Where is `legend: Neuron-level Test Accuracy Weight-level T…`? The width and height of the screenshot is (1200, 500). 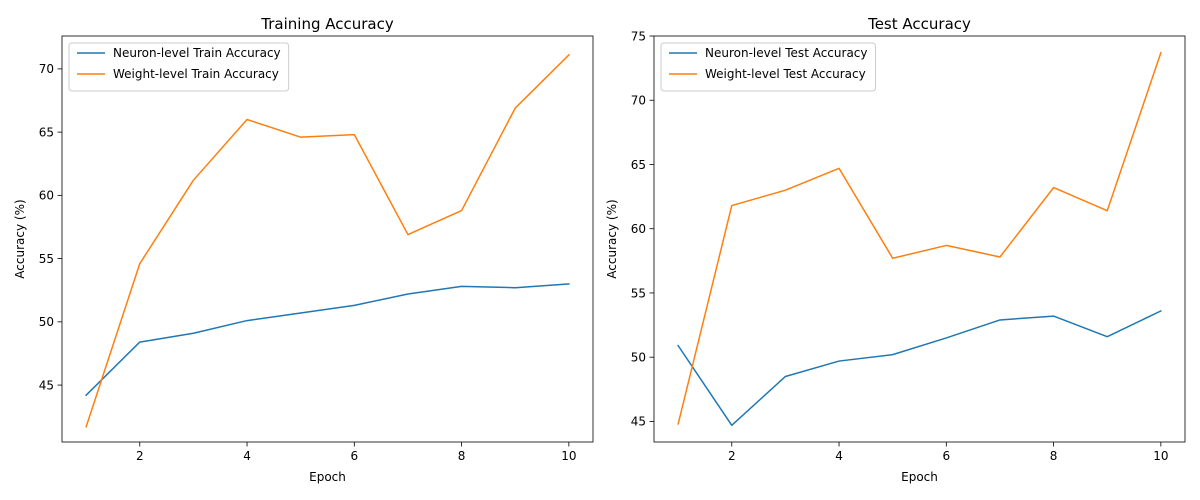 legend: Neuron-level Test Accuracy Weight-level T… is located at coordinates (768, 67).